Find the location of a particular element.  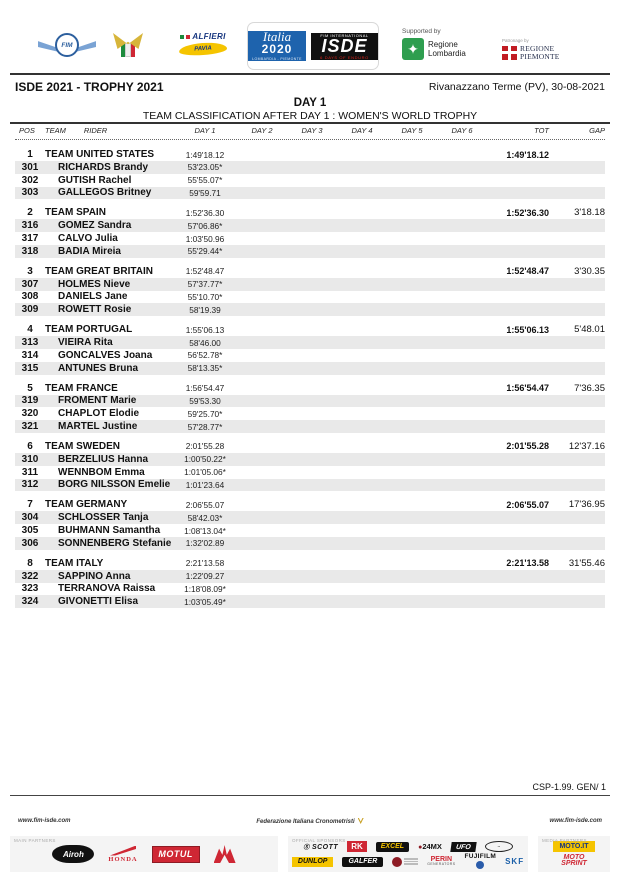

rider-name: ROWETT Rosie is located at coordinates (95, 310).